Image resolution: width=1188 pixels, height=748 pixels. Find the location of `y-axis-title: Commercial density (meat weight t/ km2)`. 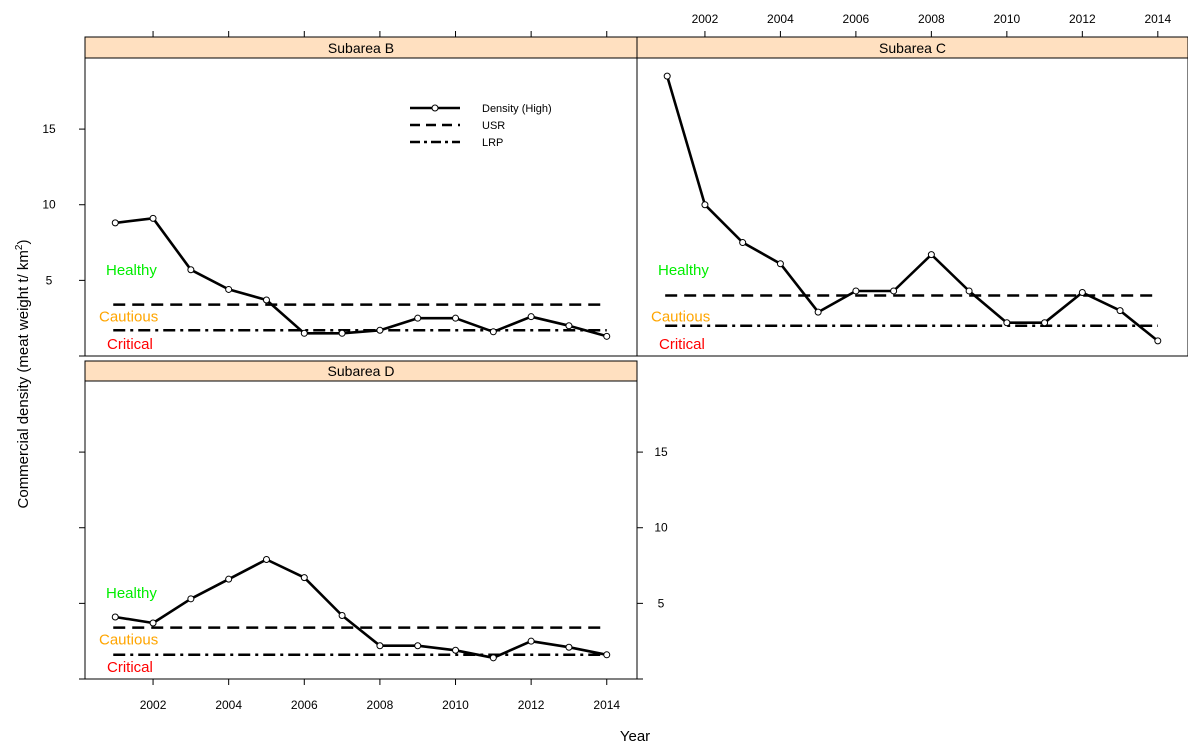

y-axis-title: Commercial density (meat weight t/ km2) is located at coordinates (23, 374).